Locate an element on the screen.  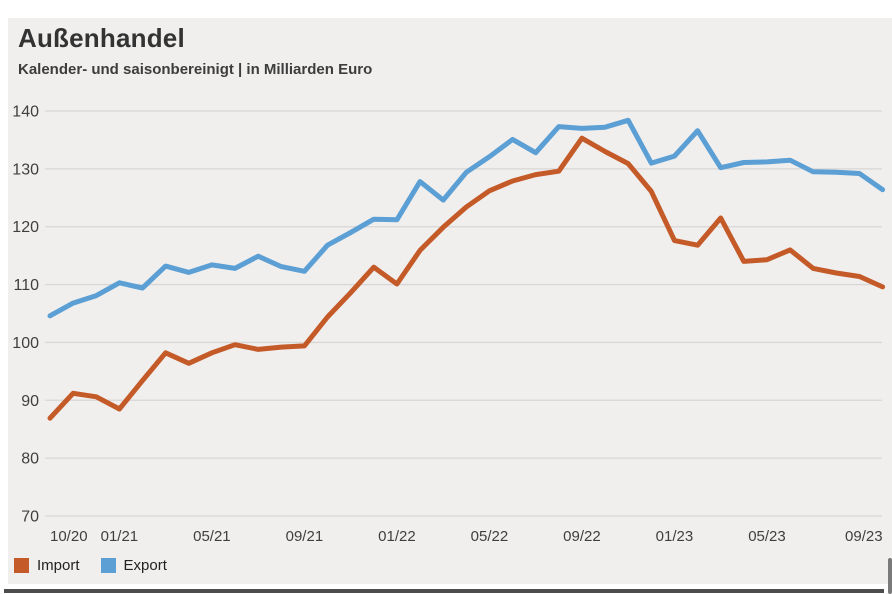
legend-item-export: Export is located at coordinates (133, 565).